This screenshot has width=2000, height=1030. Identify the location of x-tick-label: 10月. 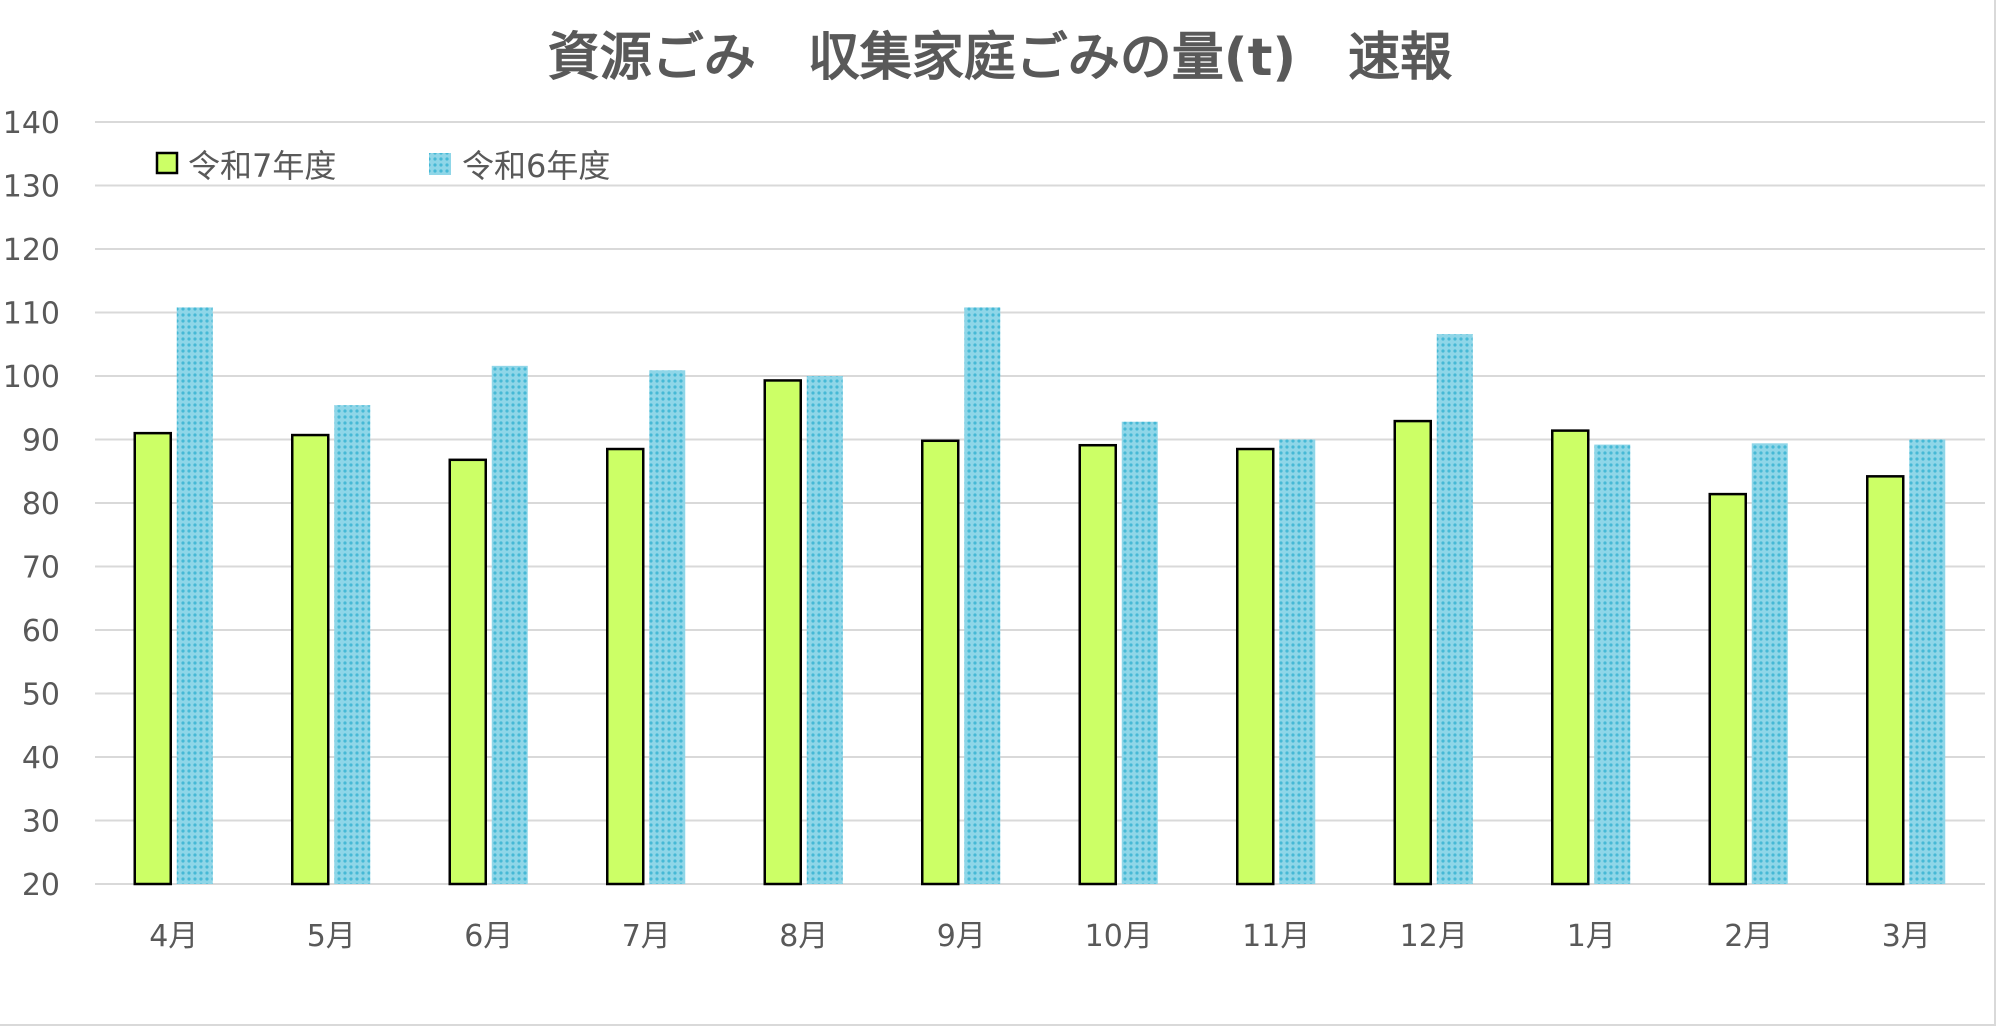
(1119, 936).